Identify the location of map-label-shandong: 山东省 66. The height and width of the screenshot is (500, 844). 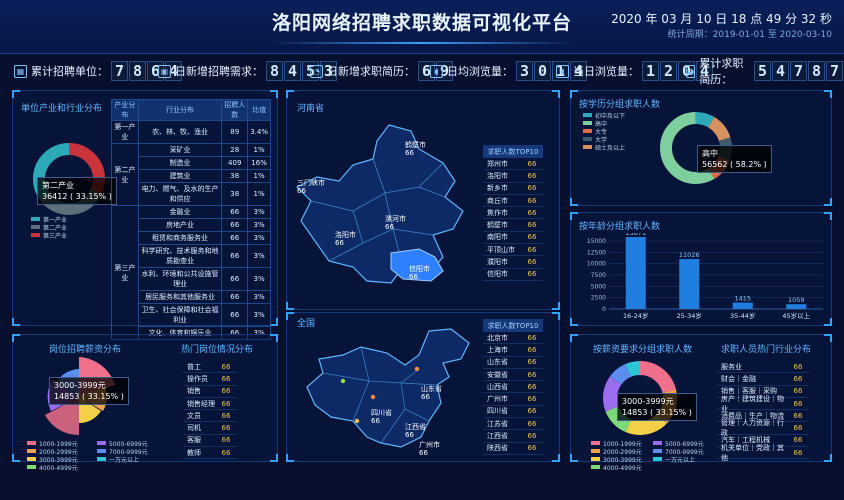
(431, 393).